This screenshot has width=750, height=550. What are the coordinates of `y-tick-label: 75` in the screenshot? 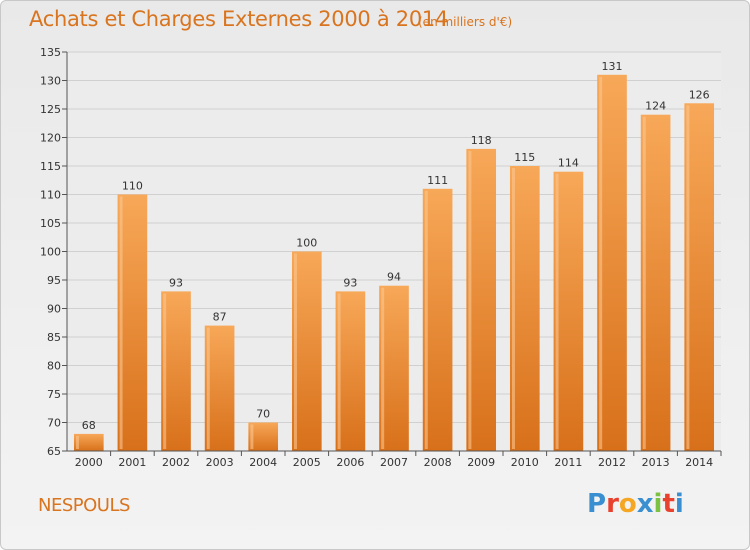 It's located at (54, 394).